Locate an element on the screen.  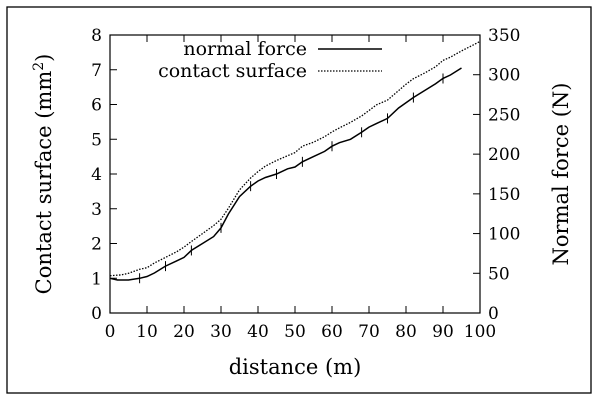
right-axis-title: Normal force (N) is located at coordinates (561, 174).